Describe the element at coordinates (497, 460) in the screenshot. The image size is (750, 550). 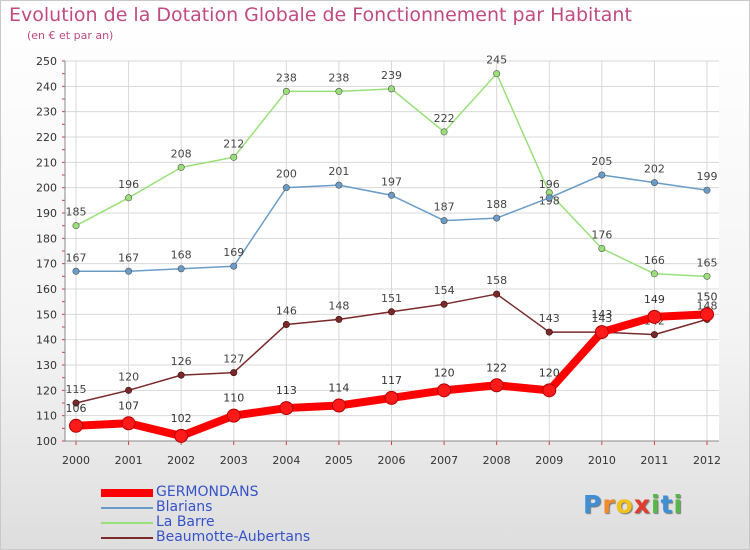
I see `x-tick-label: 2008` at that location.